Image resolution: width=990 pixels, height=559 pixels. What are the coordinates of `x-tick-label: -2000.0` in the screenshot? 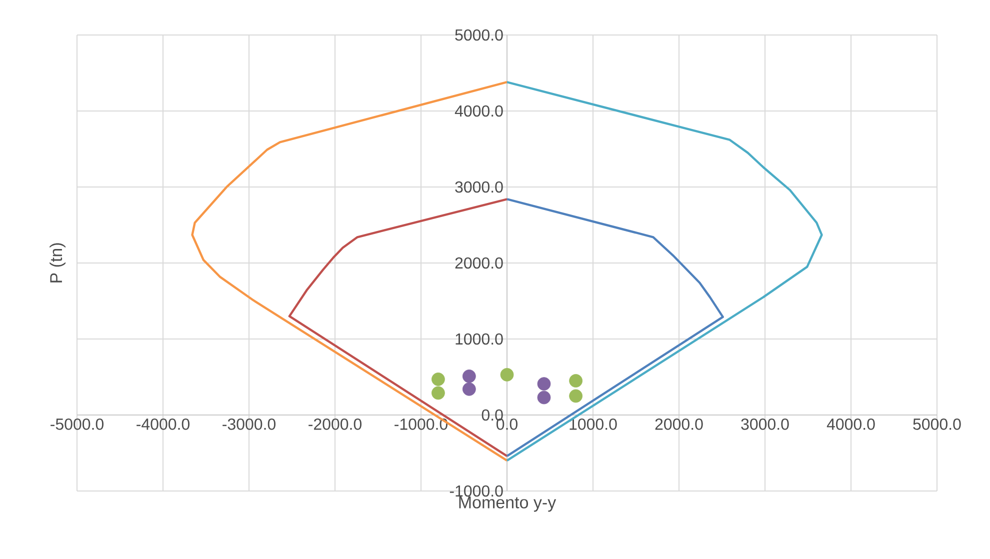 It's located at (335, 424).